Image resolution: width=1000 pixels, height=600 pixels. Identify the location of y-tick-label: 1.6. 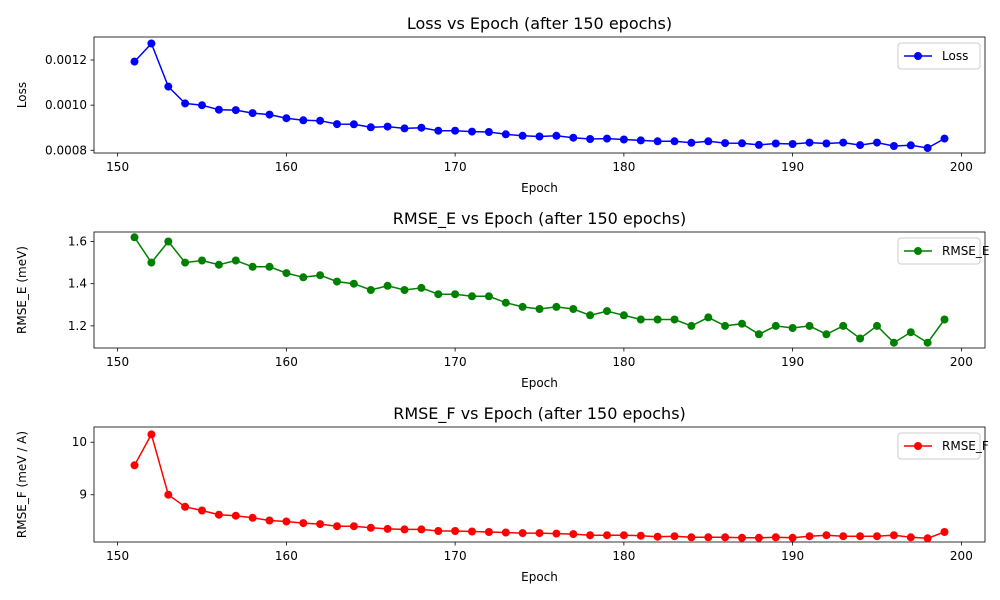
(77, 241).